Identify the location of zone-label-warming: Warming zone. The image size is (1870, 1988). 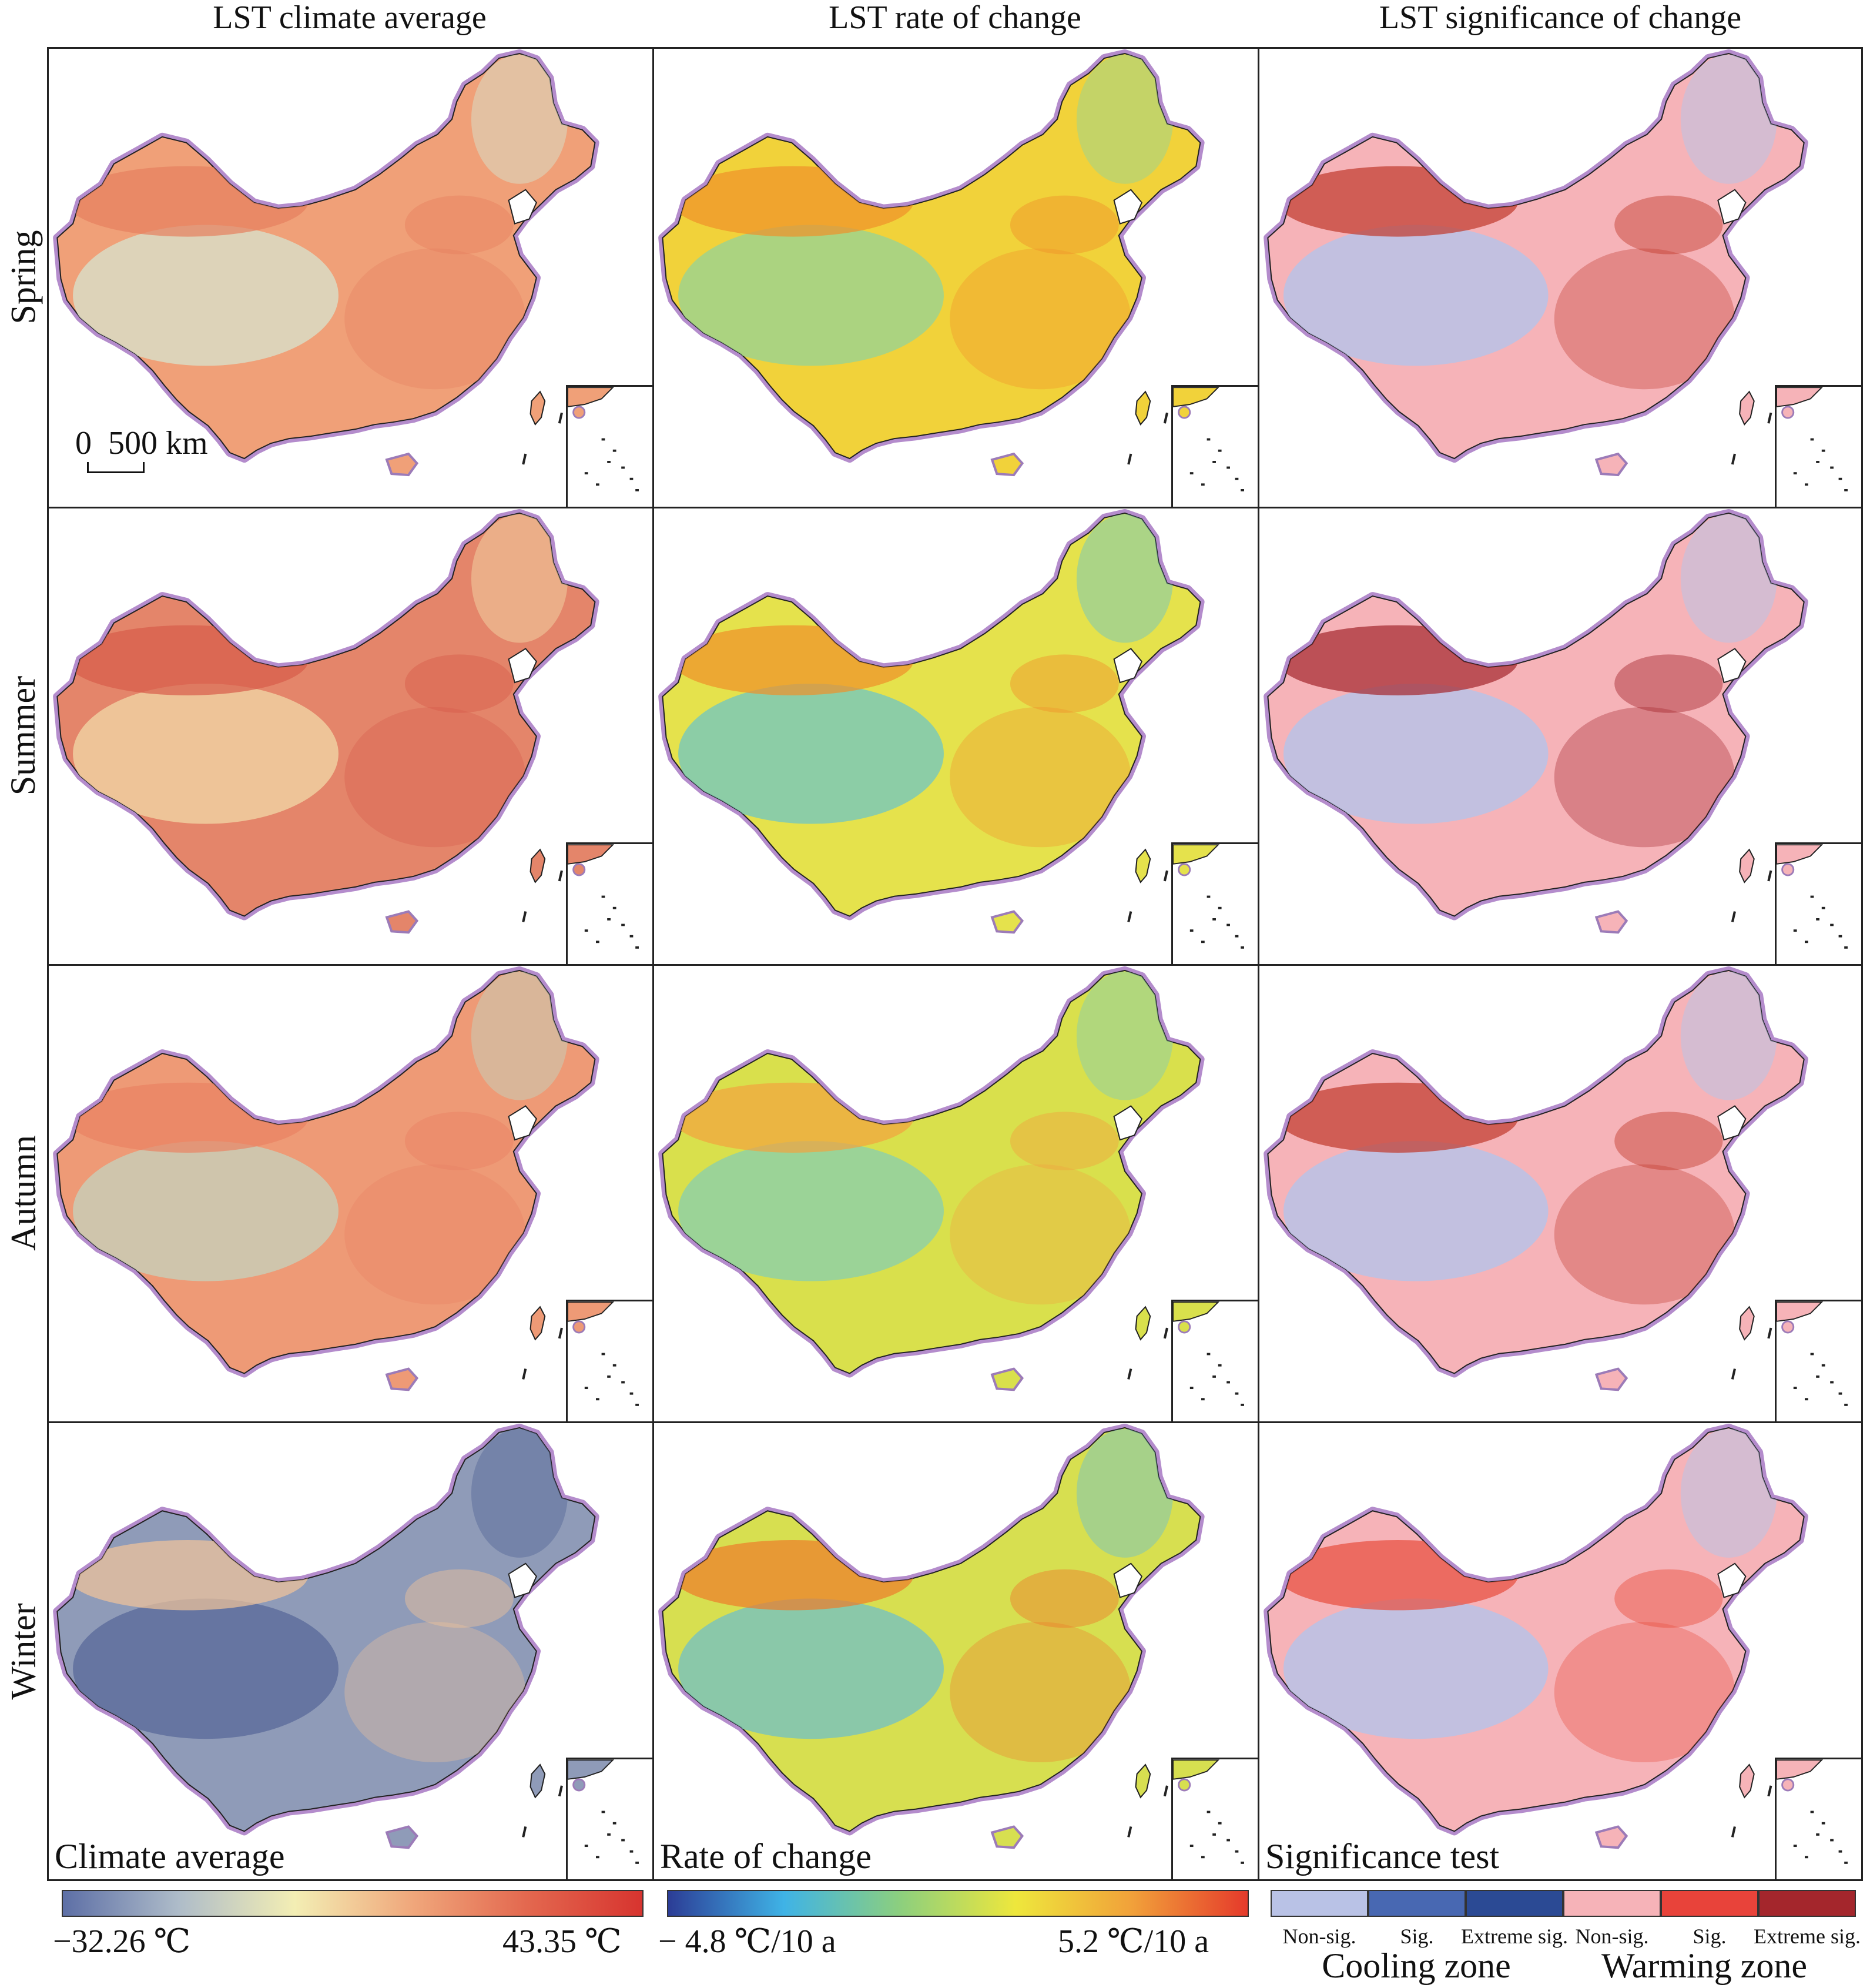
(1704, 1965).